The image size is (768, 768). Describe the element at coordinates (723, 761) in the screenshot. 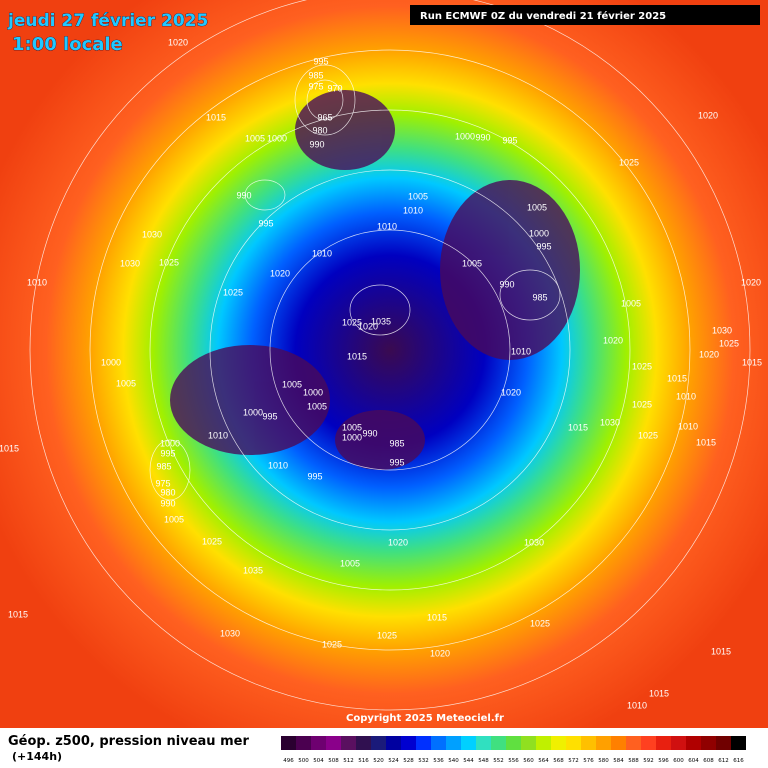

I see `color-scale-label: 612` at that location.